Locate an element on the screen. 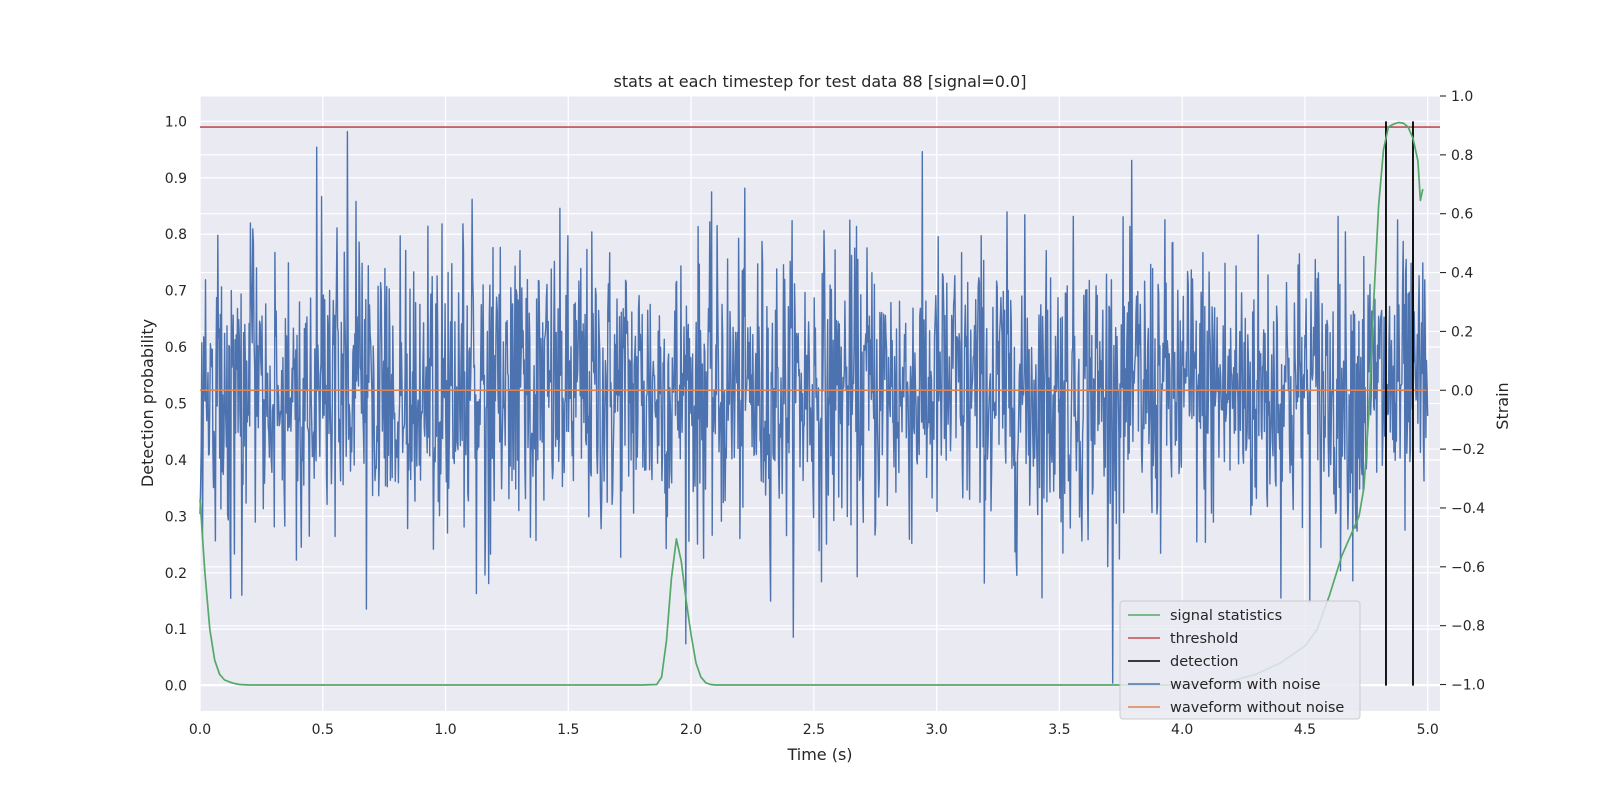 This screenshot has height=800, width=1600. legend-label-detection: detection is located at coordinates (1204, 662).